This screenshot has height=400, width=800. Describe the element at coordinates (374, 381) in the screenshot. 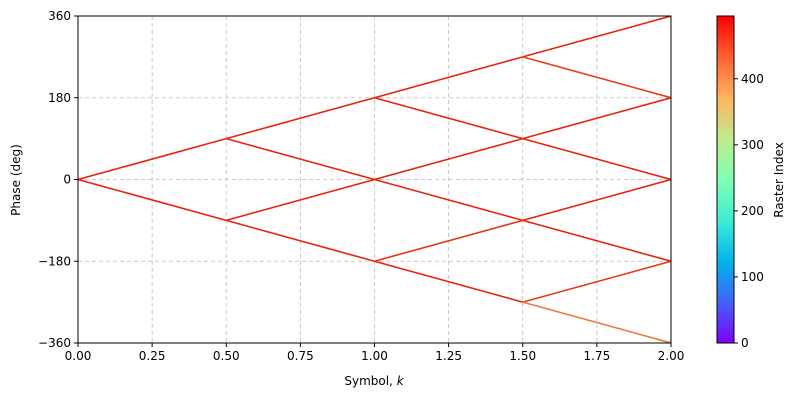

I see `x-axis-label: Symbol, k` at that location.